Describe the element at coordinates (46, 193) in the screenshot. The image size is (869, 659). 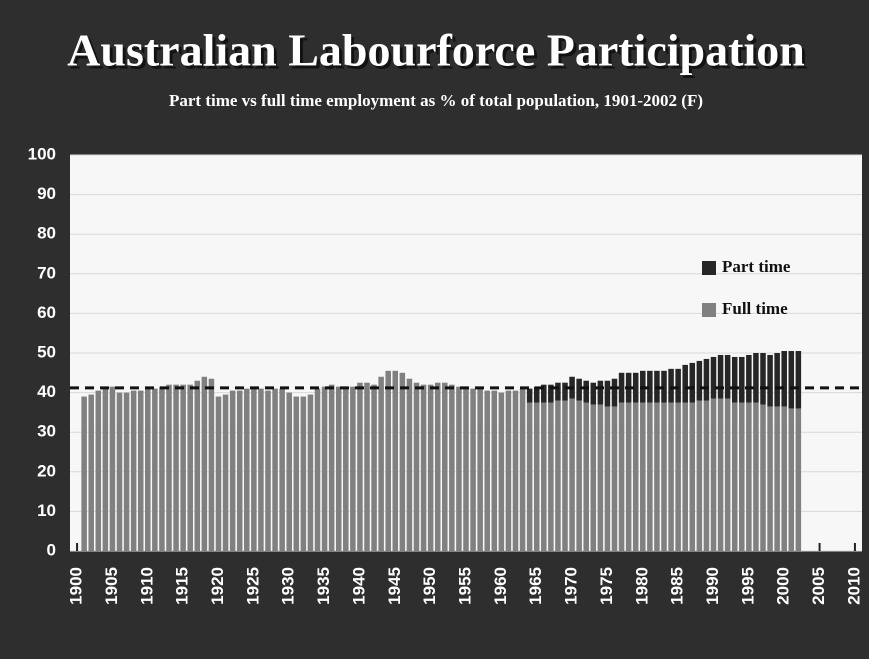
I see `y-tick-label: 90` at that location.